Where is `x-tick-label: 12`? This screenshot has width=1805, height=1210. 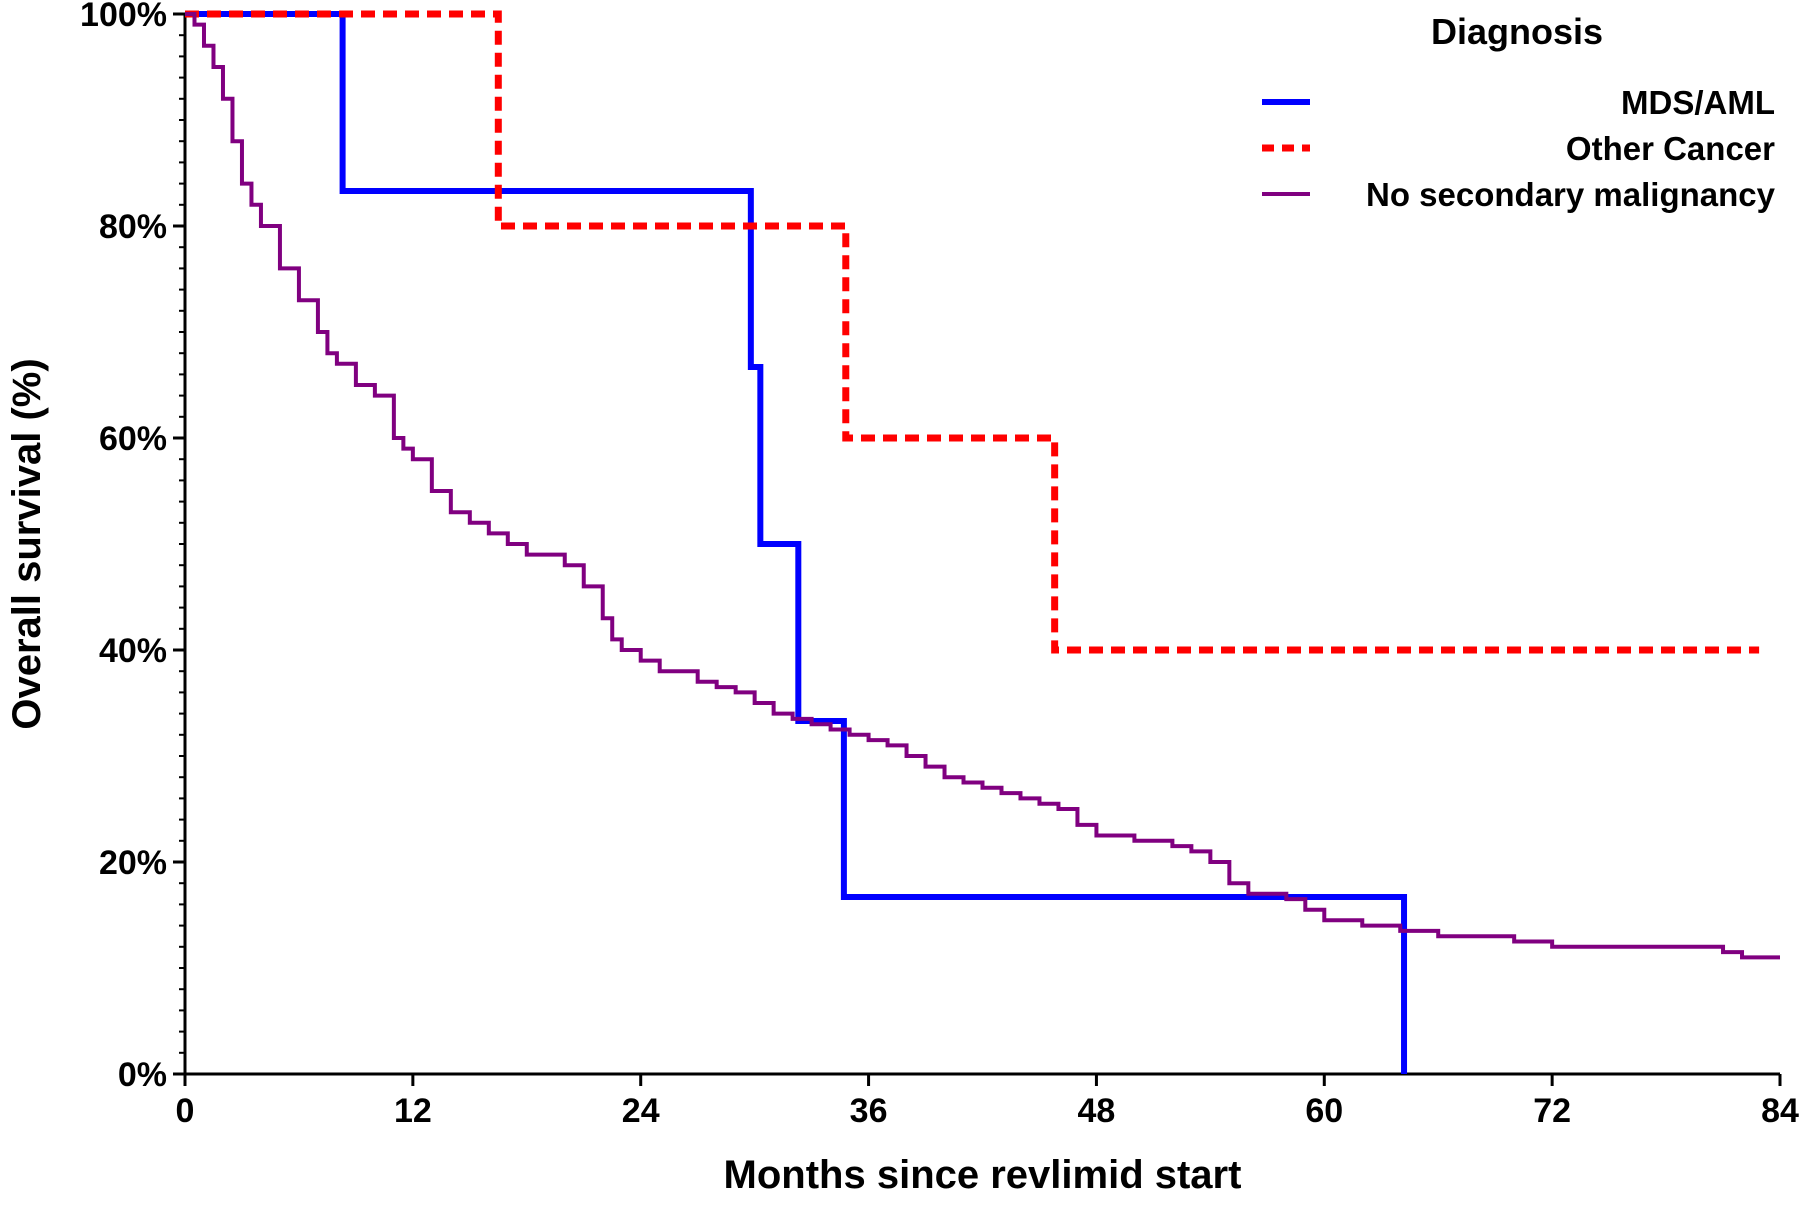
x-tick-label: 12 is located at coordinates (413, 1111).